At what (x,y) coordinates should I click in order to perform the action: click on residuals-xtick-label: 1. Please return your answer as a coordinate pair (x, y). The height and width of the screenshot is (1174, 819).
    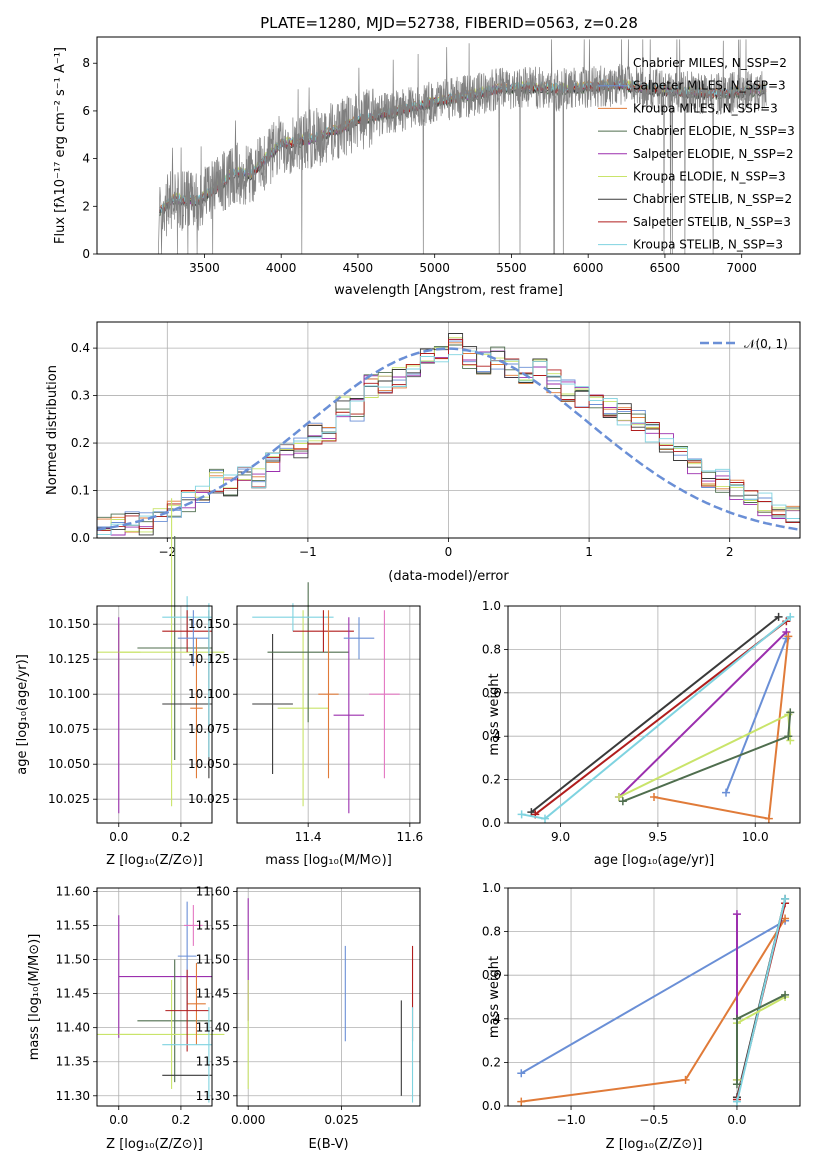
    Looking at the image, I should click on (589, 552).